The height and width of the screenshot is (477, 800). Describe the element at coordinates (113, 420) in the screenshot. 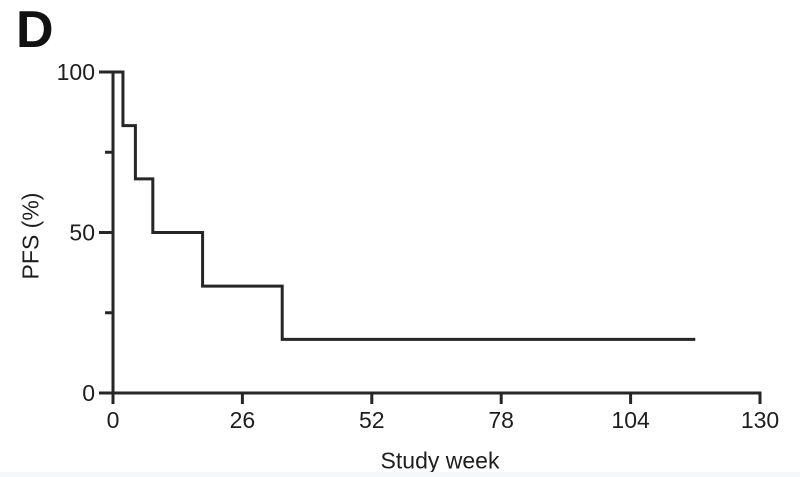

I see `x-tick-label: 0` at that location.